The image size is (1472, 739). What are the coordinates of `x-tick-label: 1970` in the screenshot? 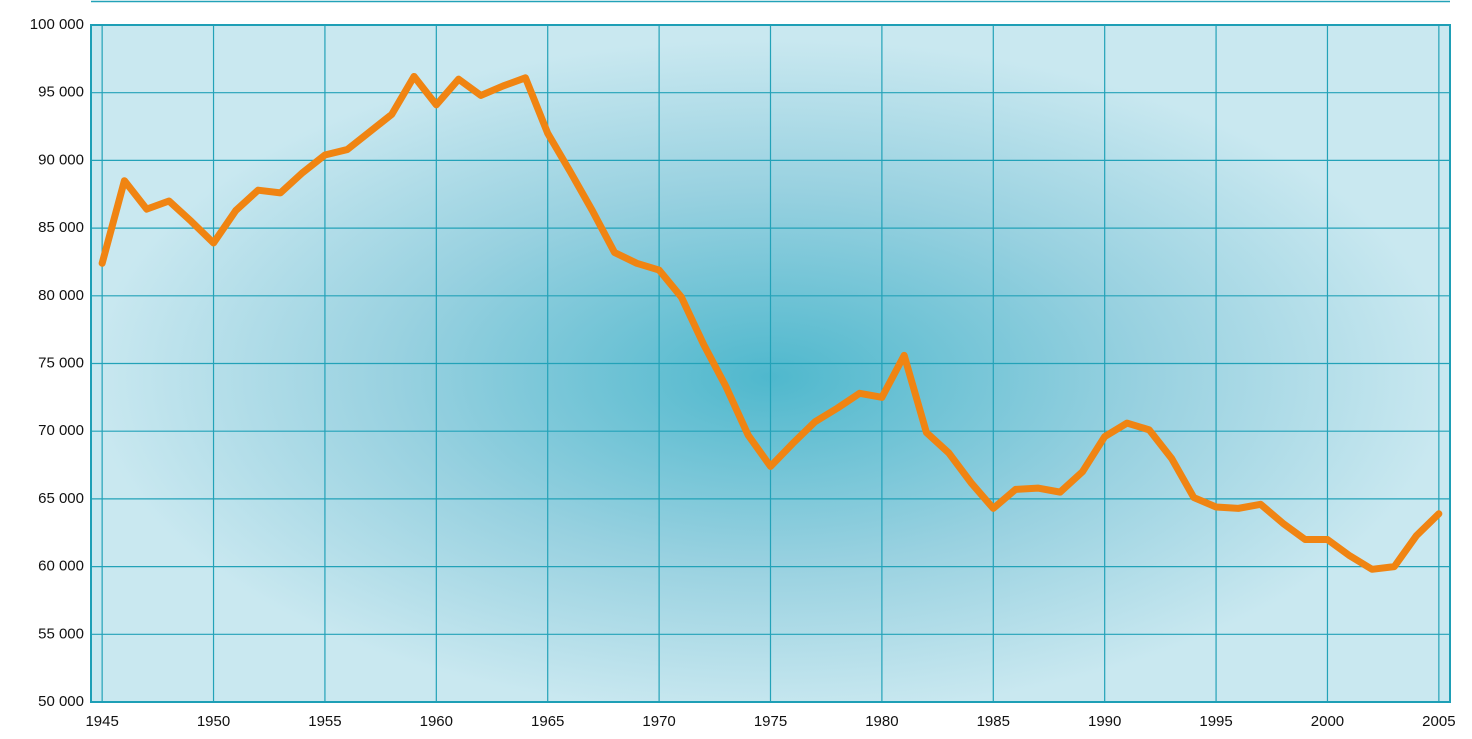 It's located at (658, 721).